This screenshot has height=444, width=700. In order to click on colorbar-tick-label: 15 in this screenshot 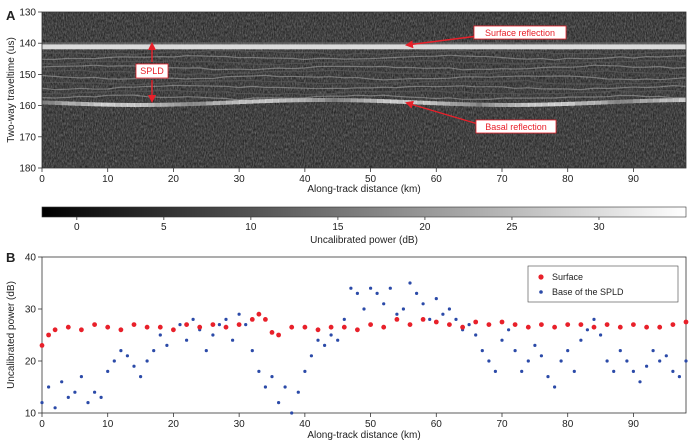, I will do `click(338, 227)`.